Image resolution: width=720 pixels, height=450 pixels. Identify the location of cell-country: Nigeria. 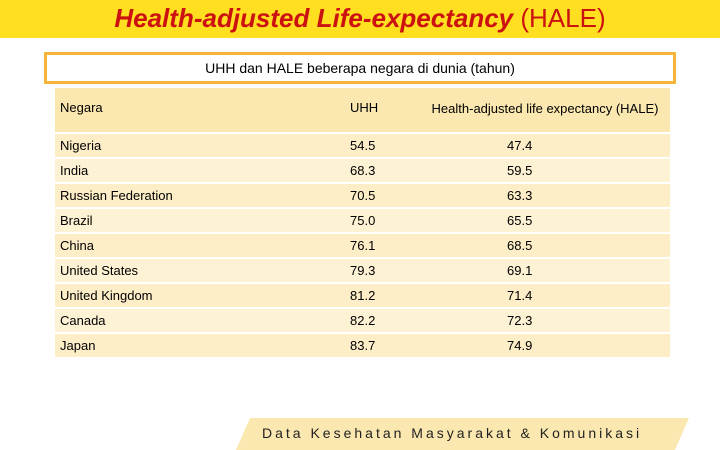
(81, 145).